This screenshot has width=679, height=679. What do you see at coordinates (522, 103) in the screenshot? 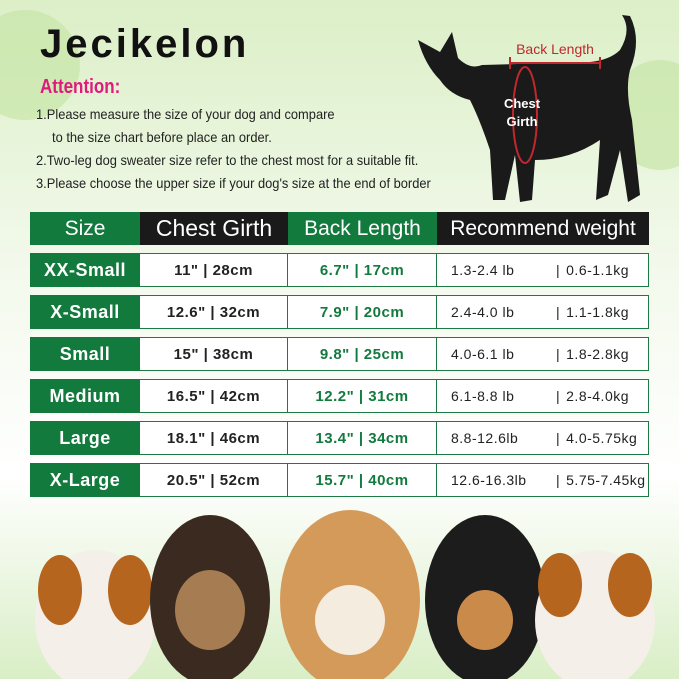
I see `chest-label: Chest` at bounding box center [522, 103].